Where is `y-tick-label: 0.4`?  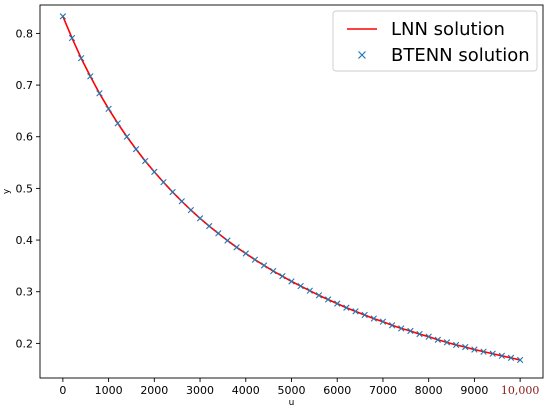 y-tick-label: 0.4 is located at coordinates (25, 240).